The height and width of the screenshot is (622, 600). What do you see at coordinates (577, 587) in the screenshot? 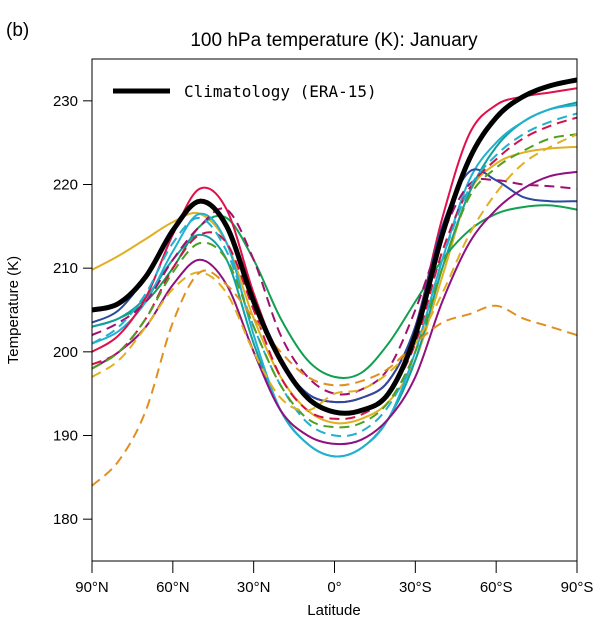
I see `x-tick-label: 90°S` at bounding box center [577, 587].